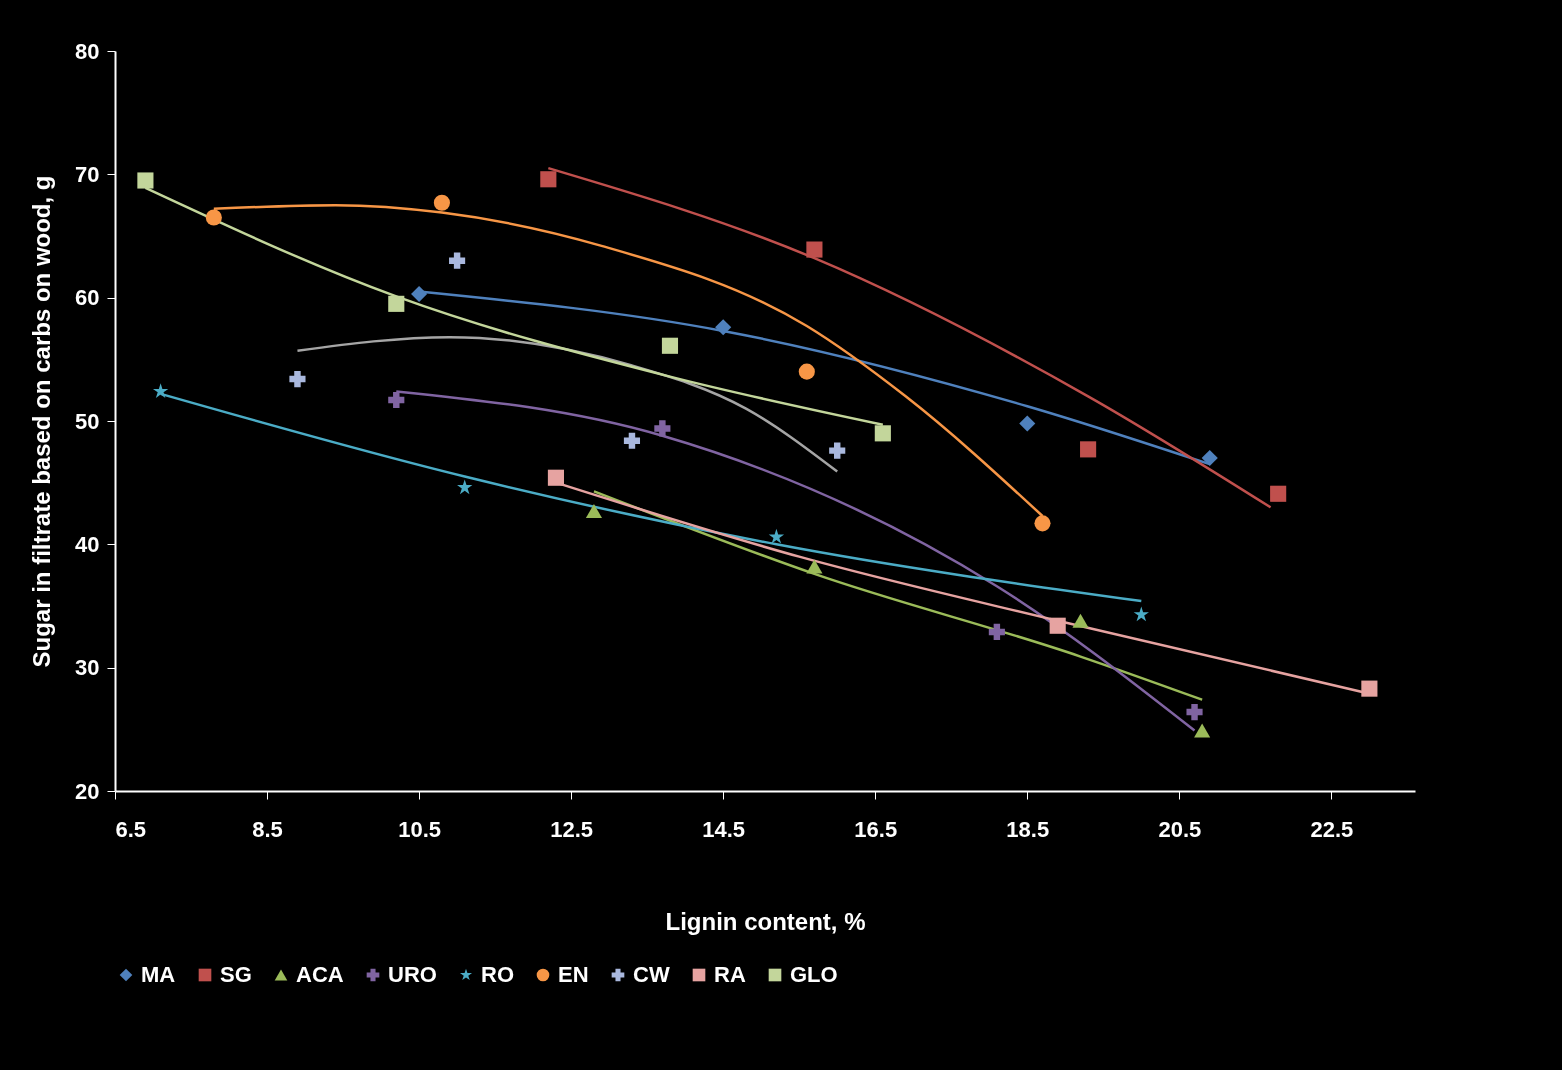 This screenshot has height=1070, width=1562. What do you see at coordinates (87, 51) in the screenshot?
I see `y-tick-label: 80` at bounding box center [87, 51].